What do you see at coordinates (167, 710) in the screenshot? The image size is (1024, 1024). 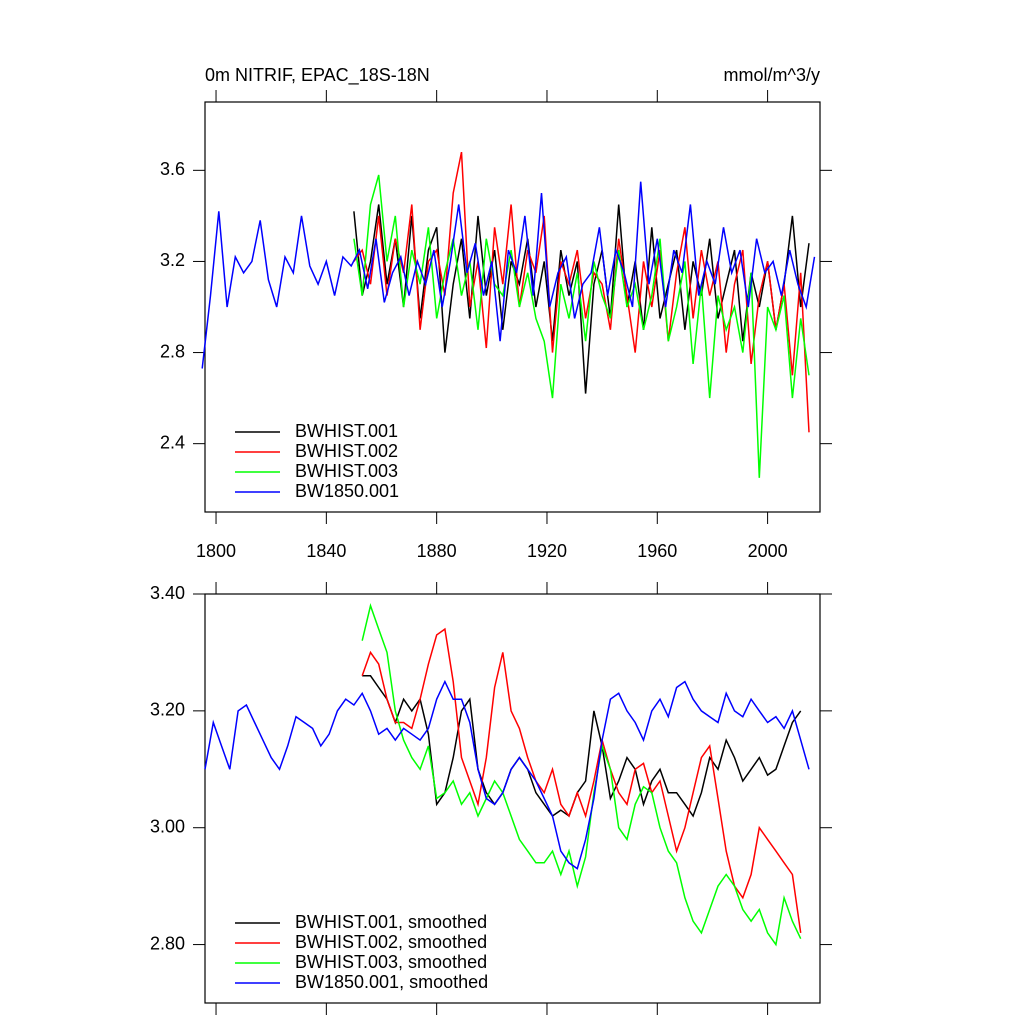 I see `y-tick-label: 3.20` at bounding box center [167, 710].